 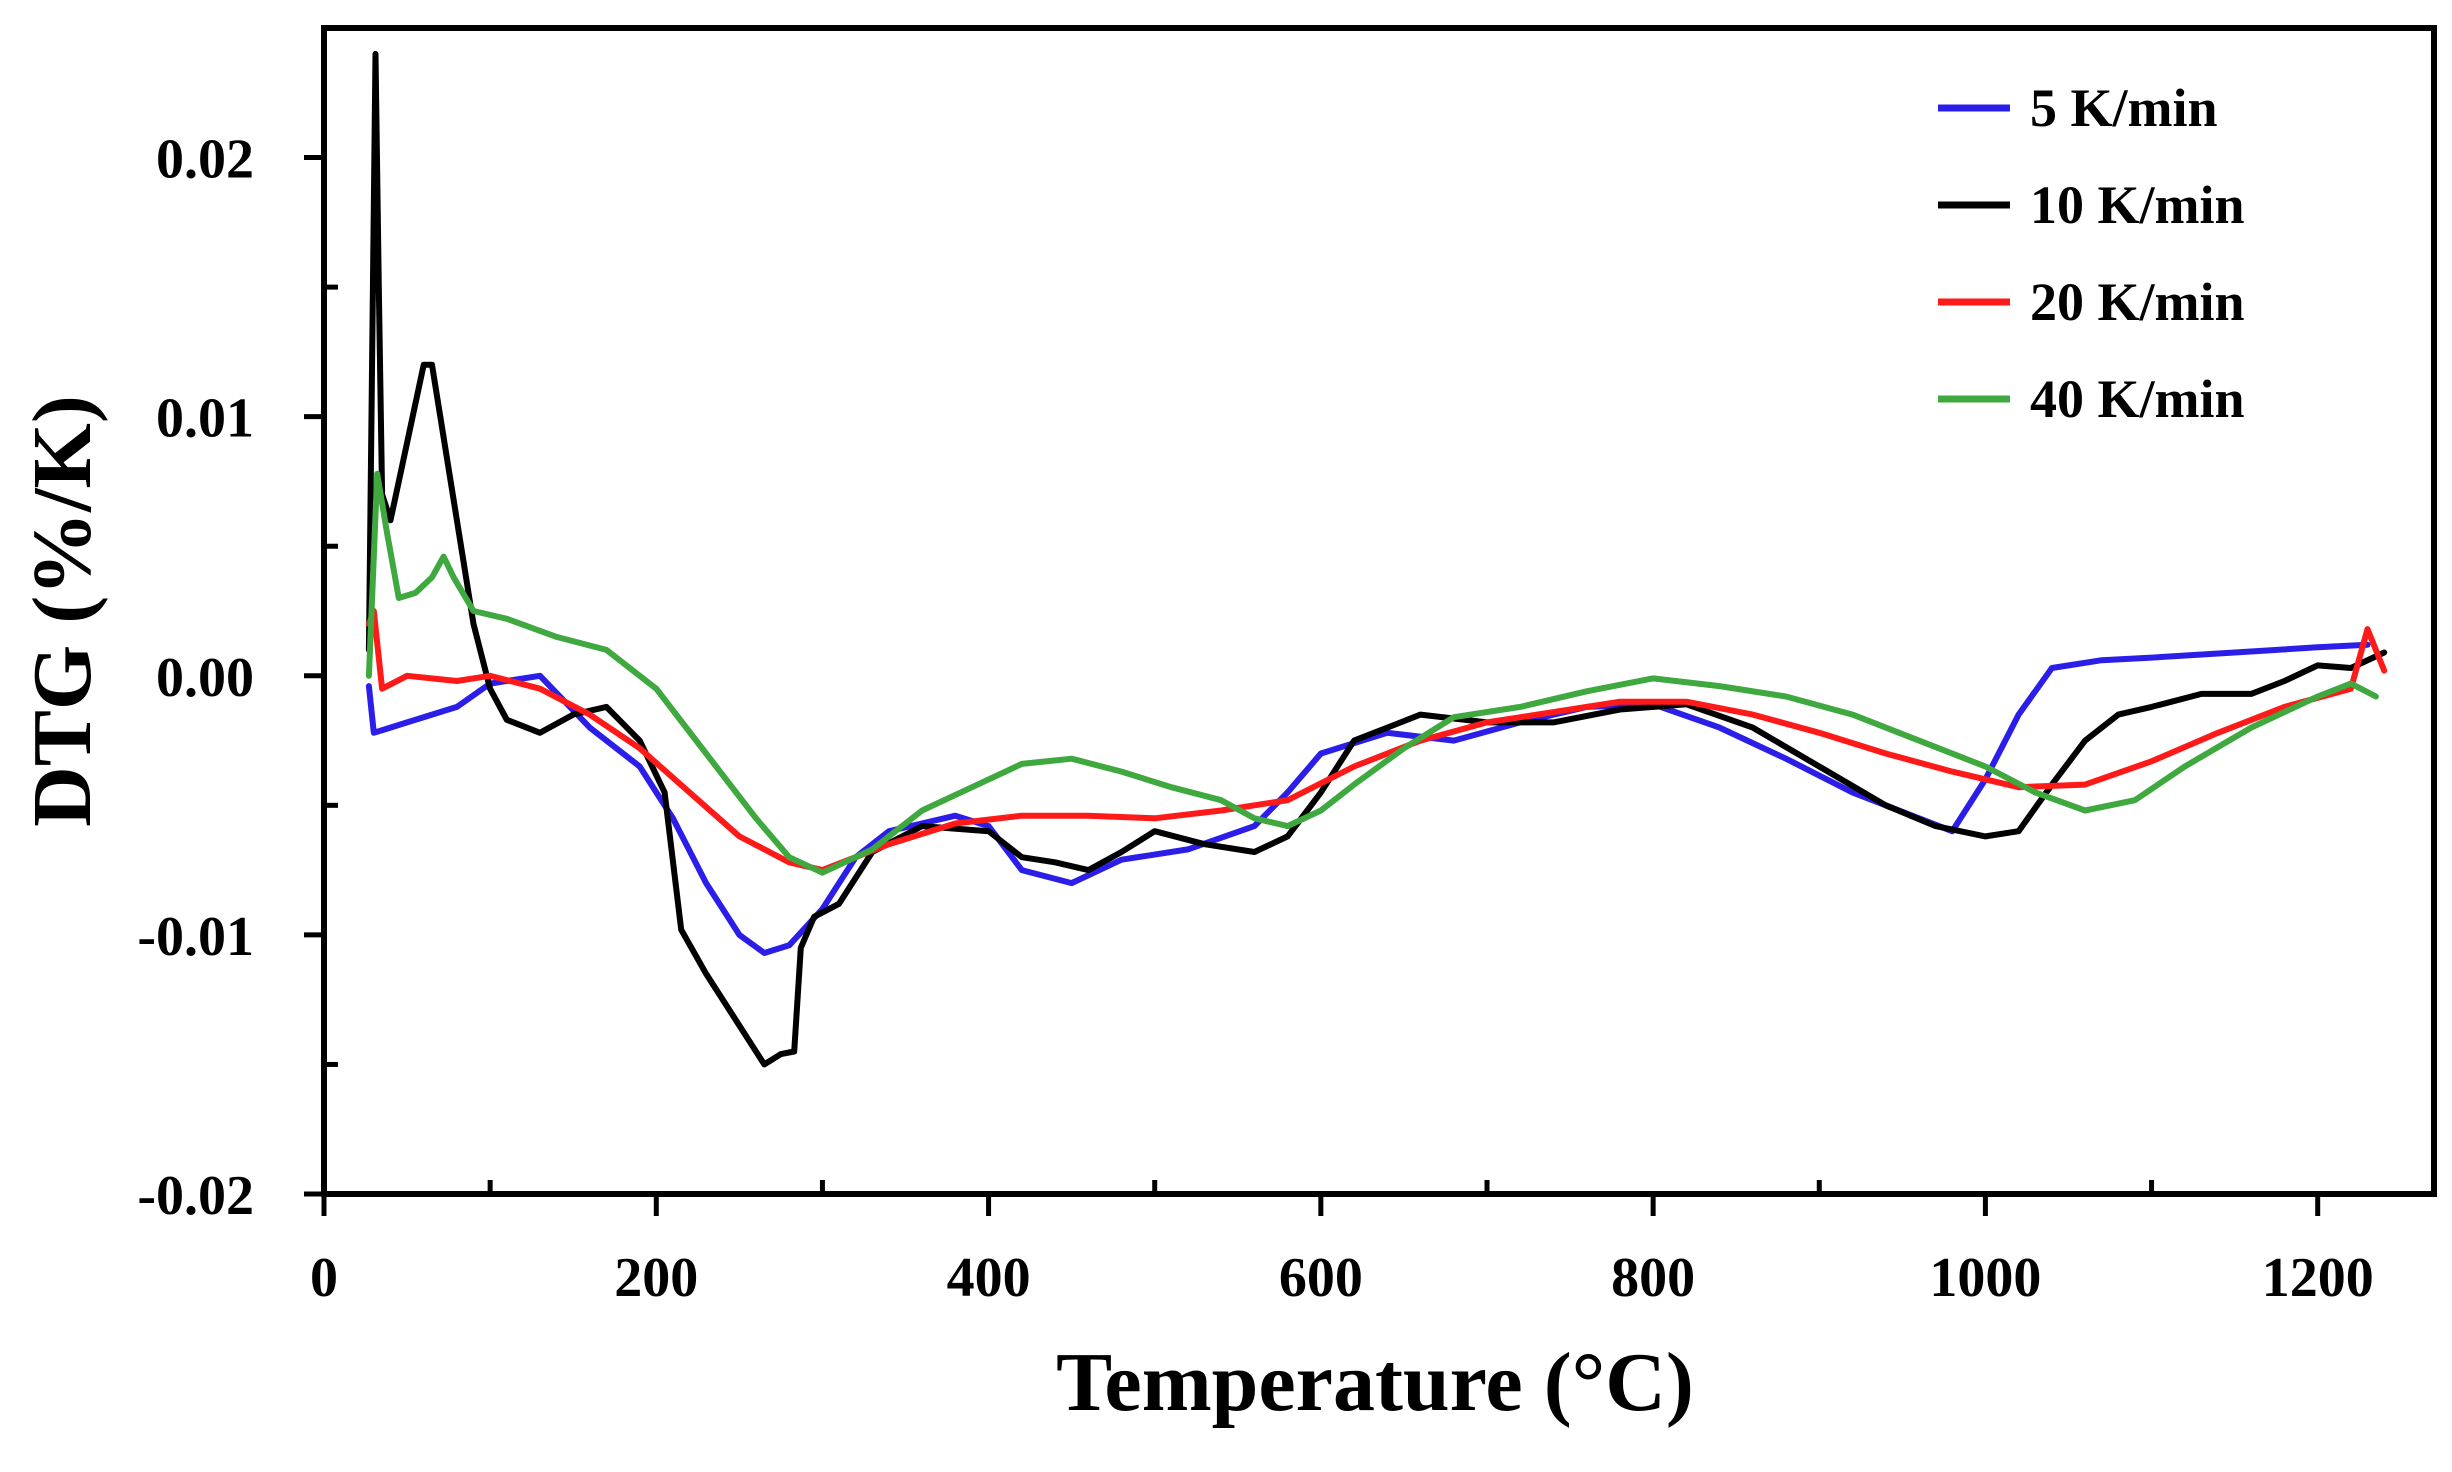 What do you see at coordinates (2318, 1278) in the screenshot?
I see `x-tick-label: 1200` at bounding box center [2318, 1278].